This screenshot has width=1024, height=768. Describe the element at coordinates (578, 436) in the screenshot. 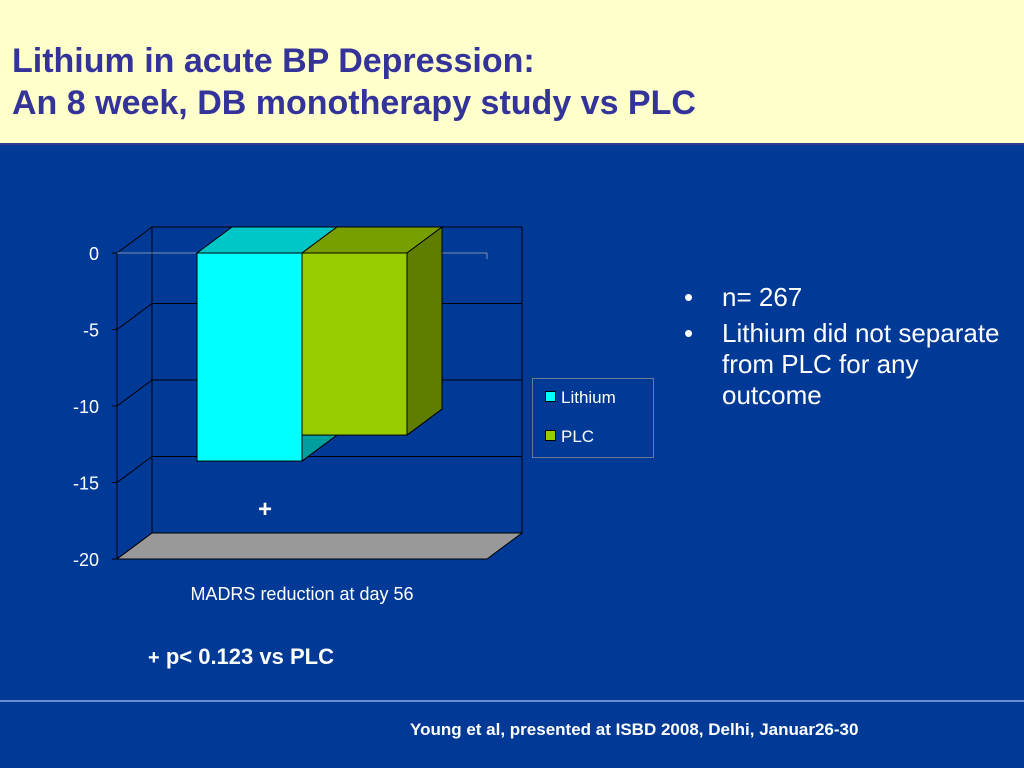

I see `legend-label-plc: PLC` at that location.